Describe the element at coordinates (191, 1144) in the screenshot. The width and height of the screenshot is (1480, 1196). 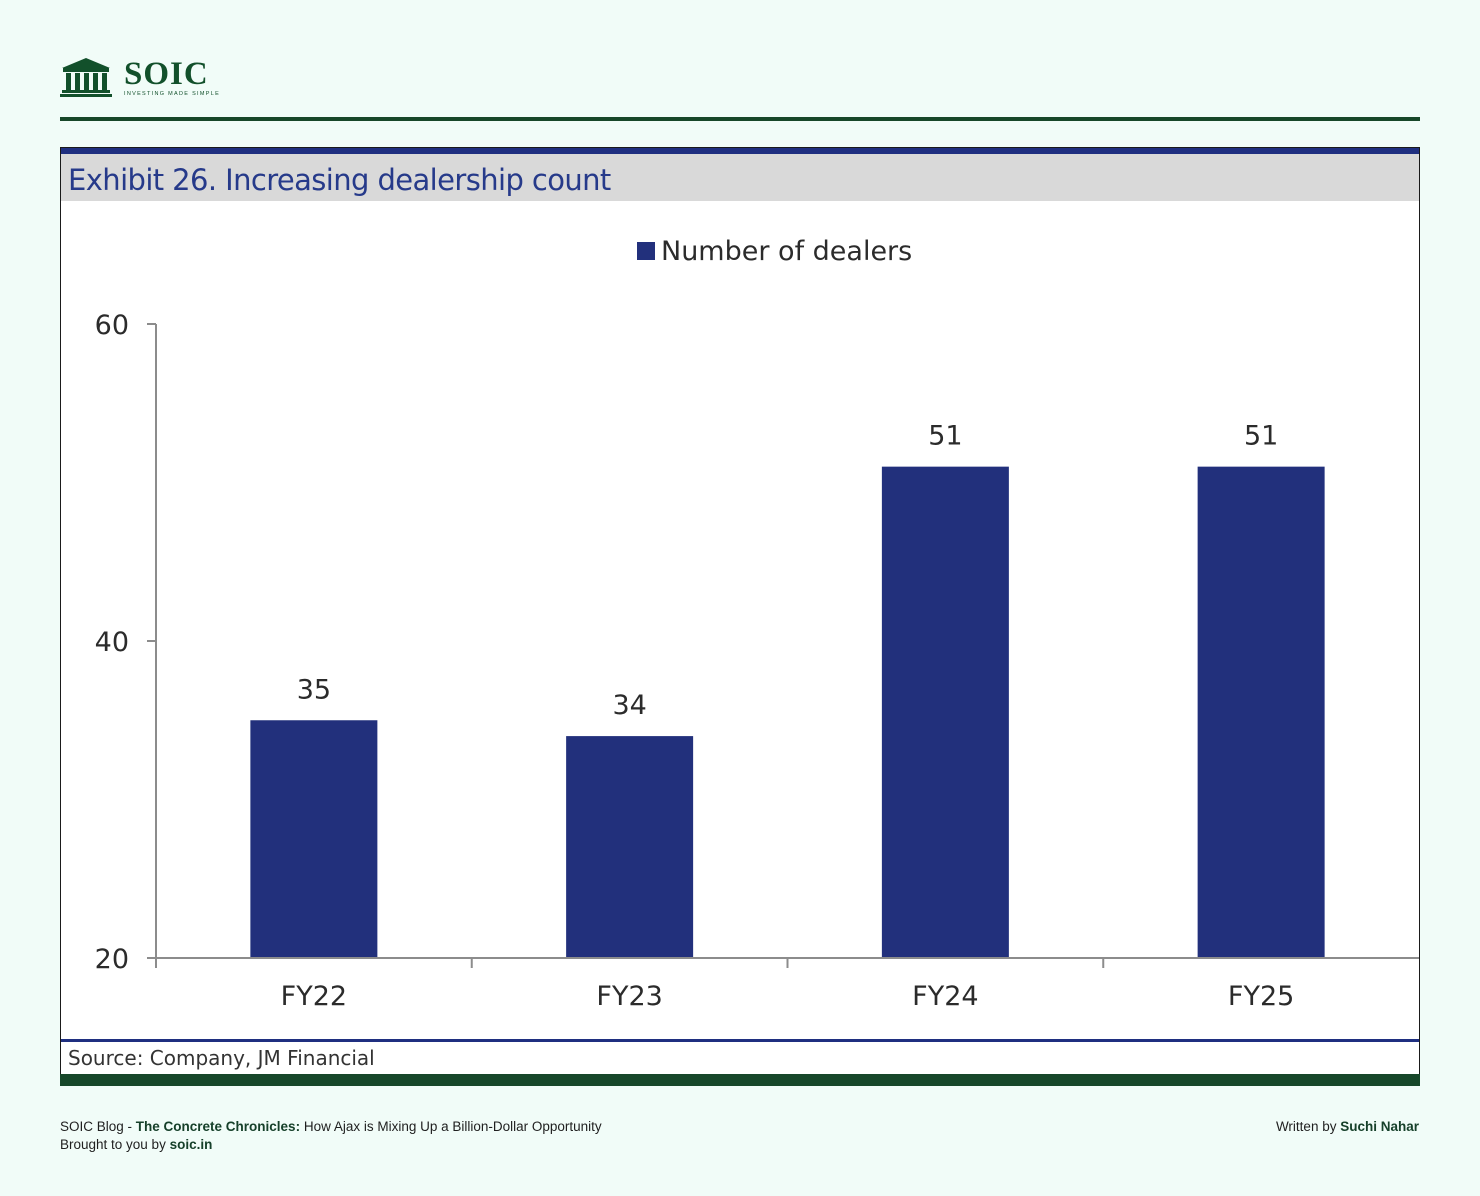
I see `footer-site-link: soic.in` at that location.